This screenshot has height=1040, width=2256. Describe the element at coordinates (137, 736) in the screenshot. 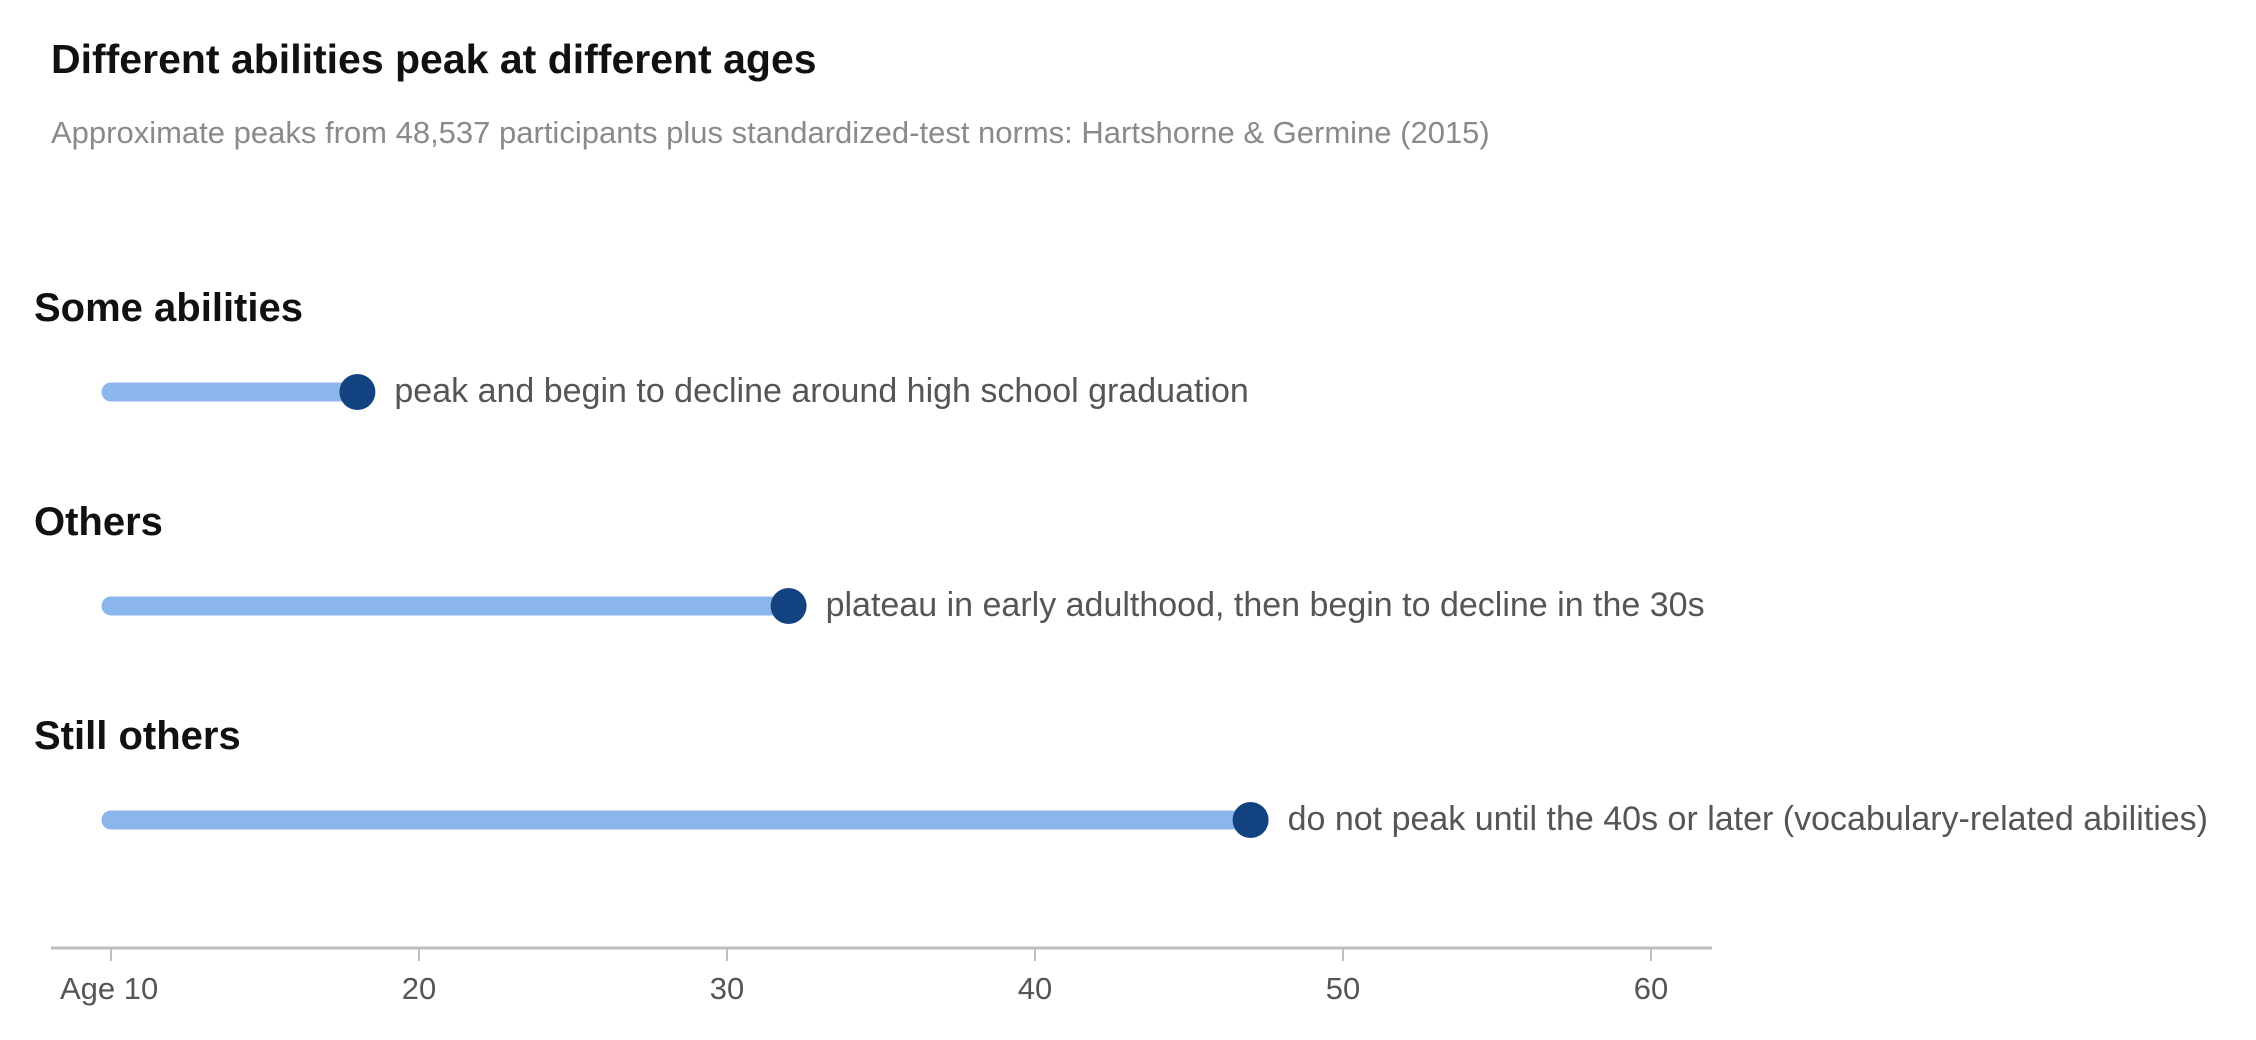

I see `group-label: Still others` at that location.